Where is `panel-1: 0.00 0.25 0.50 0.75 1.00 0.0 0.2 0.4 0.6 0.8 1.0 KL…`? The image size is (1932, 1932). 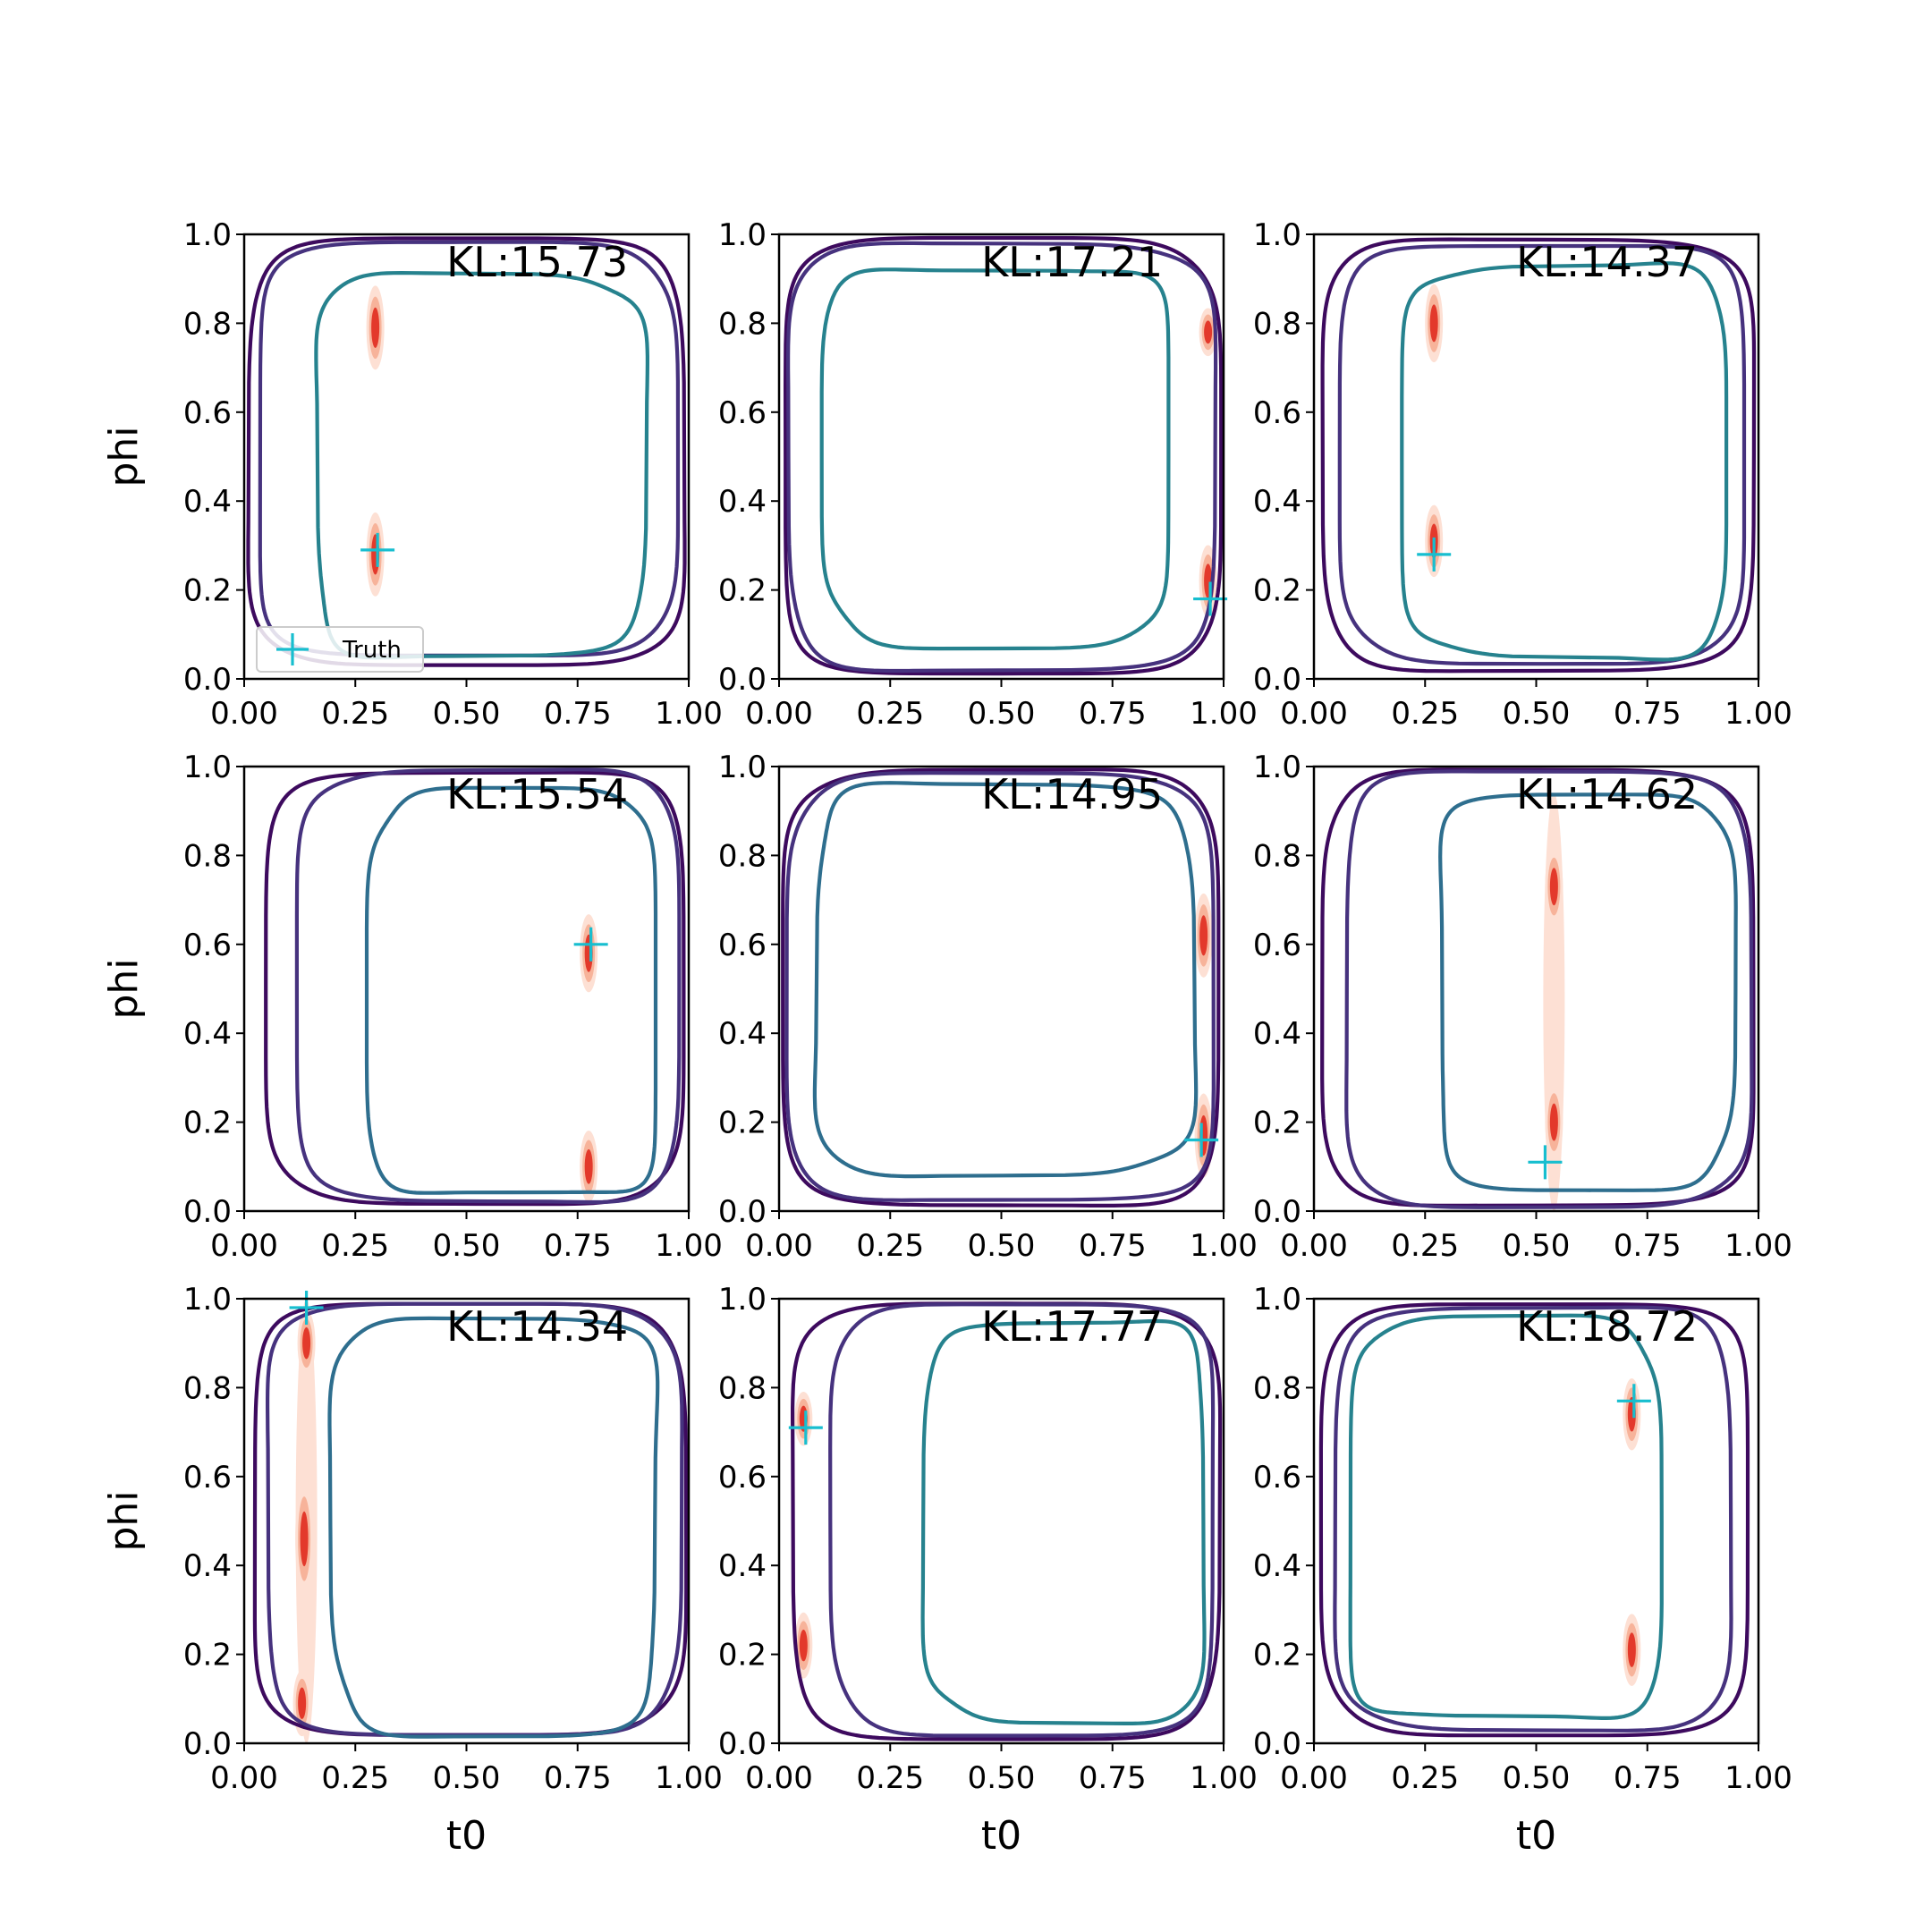 panel-1: 0.00 0.25 0.50 0.75 1.00 0.0 0.2 0.4 0.6 0.8 1.0 KL… is located at coordinates (412, 474).